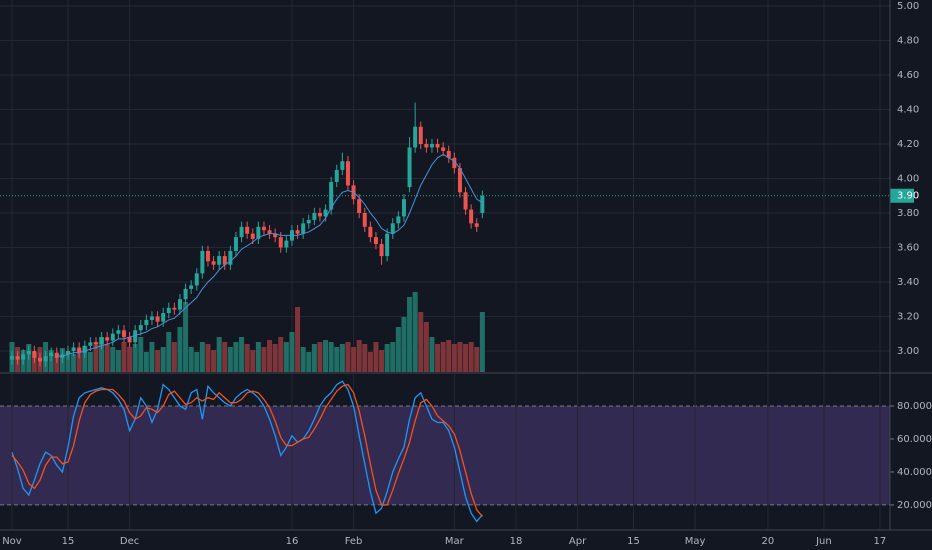 Image resolution: width=932 pixels, height=550 pixels. What do you see at coordinates (908, 75) in the screenshot?
I see `y-tick-label: 4.60` at bounding box center [908, 75].